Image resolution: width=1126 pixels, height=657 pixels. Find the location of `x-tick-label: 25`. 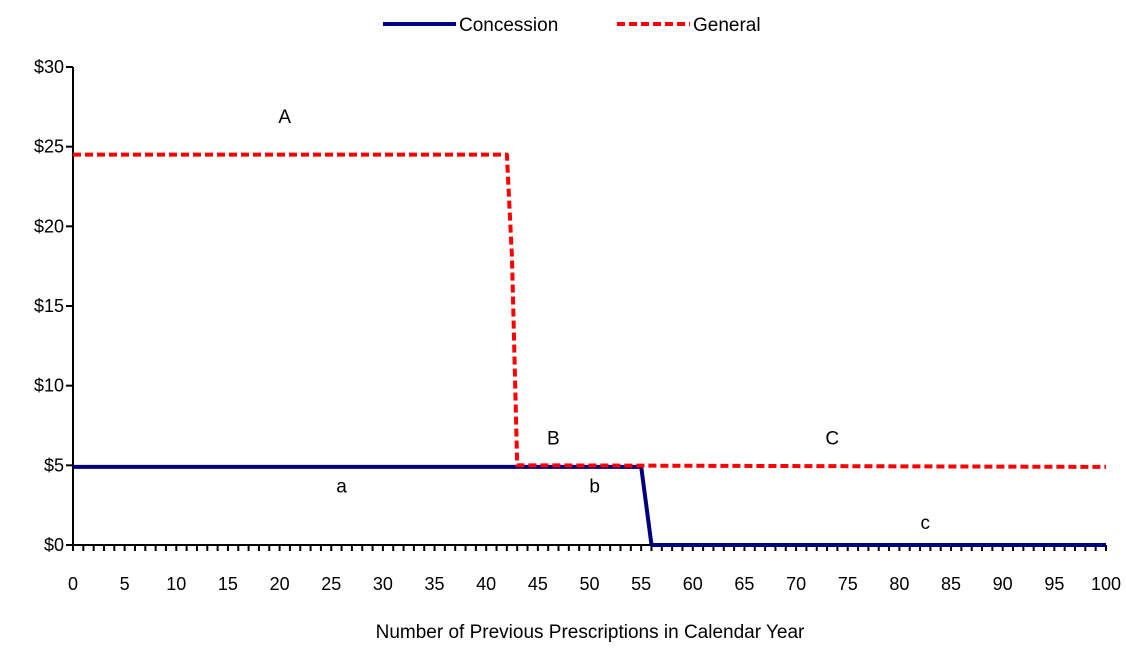

x-tick-label: 25 is located at coordinates (331, 584).